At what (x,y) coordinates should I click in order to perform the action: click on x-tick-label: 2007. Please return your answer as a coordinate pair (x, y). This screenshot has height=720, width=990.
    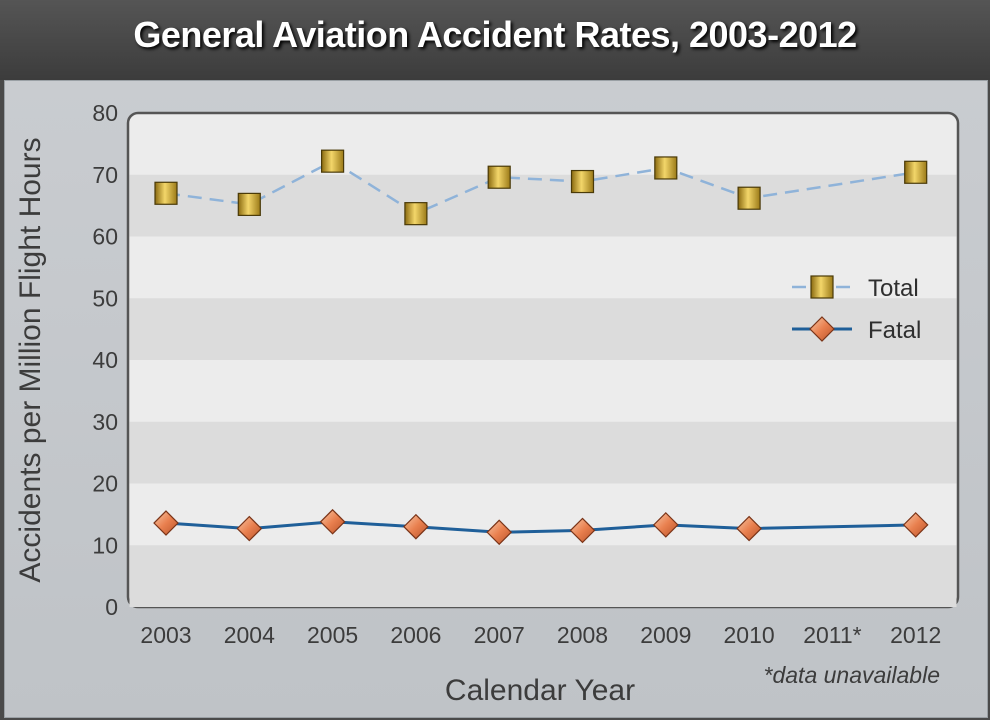
    Looking at the image, I should click on (499, 635).